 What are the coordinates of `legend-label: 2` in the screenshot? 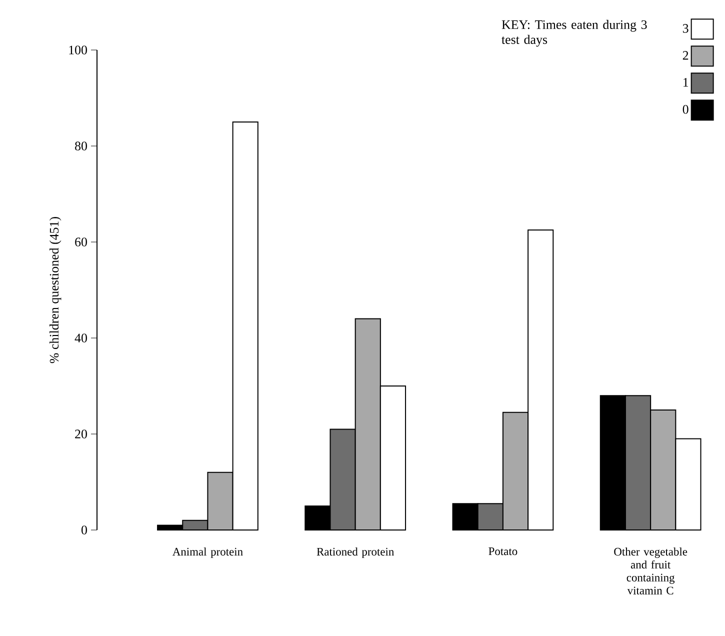 It's located at (685, 55).